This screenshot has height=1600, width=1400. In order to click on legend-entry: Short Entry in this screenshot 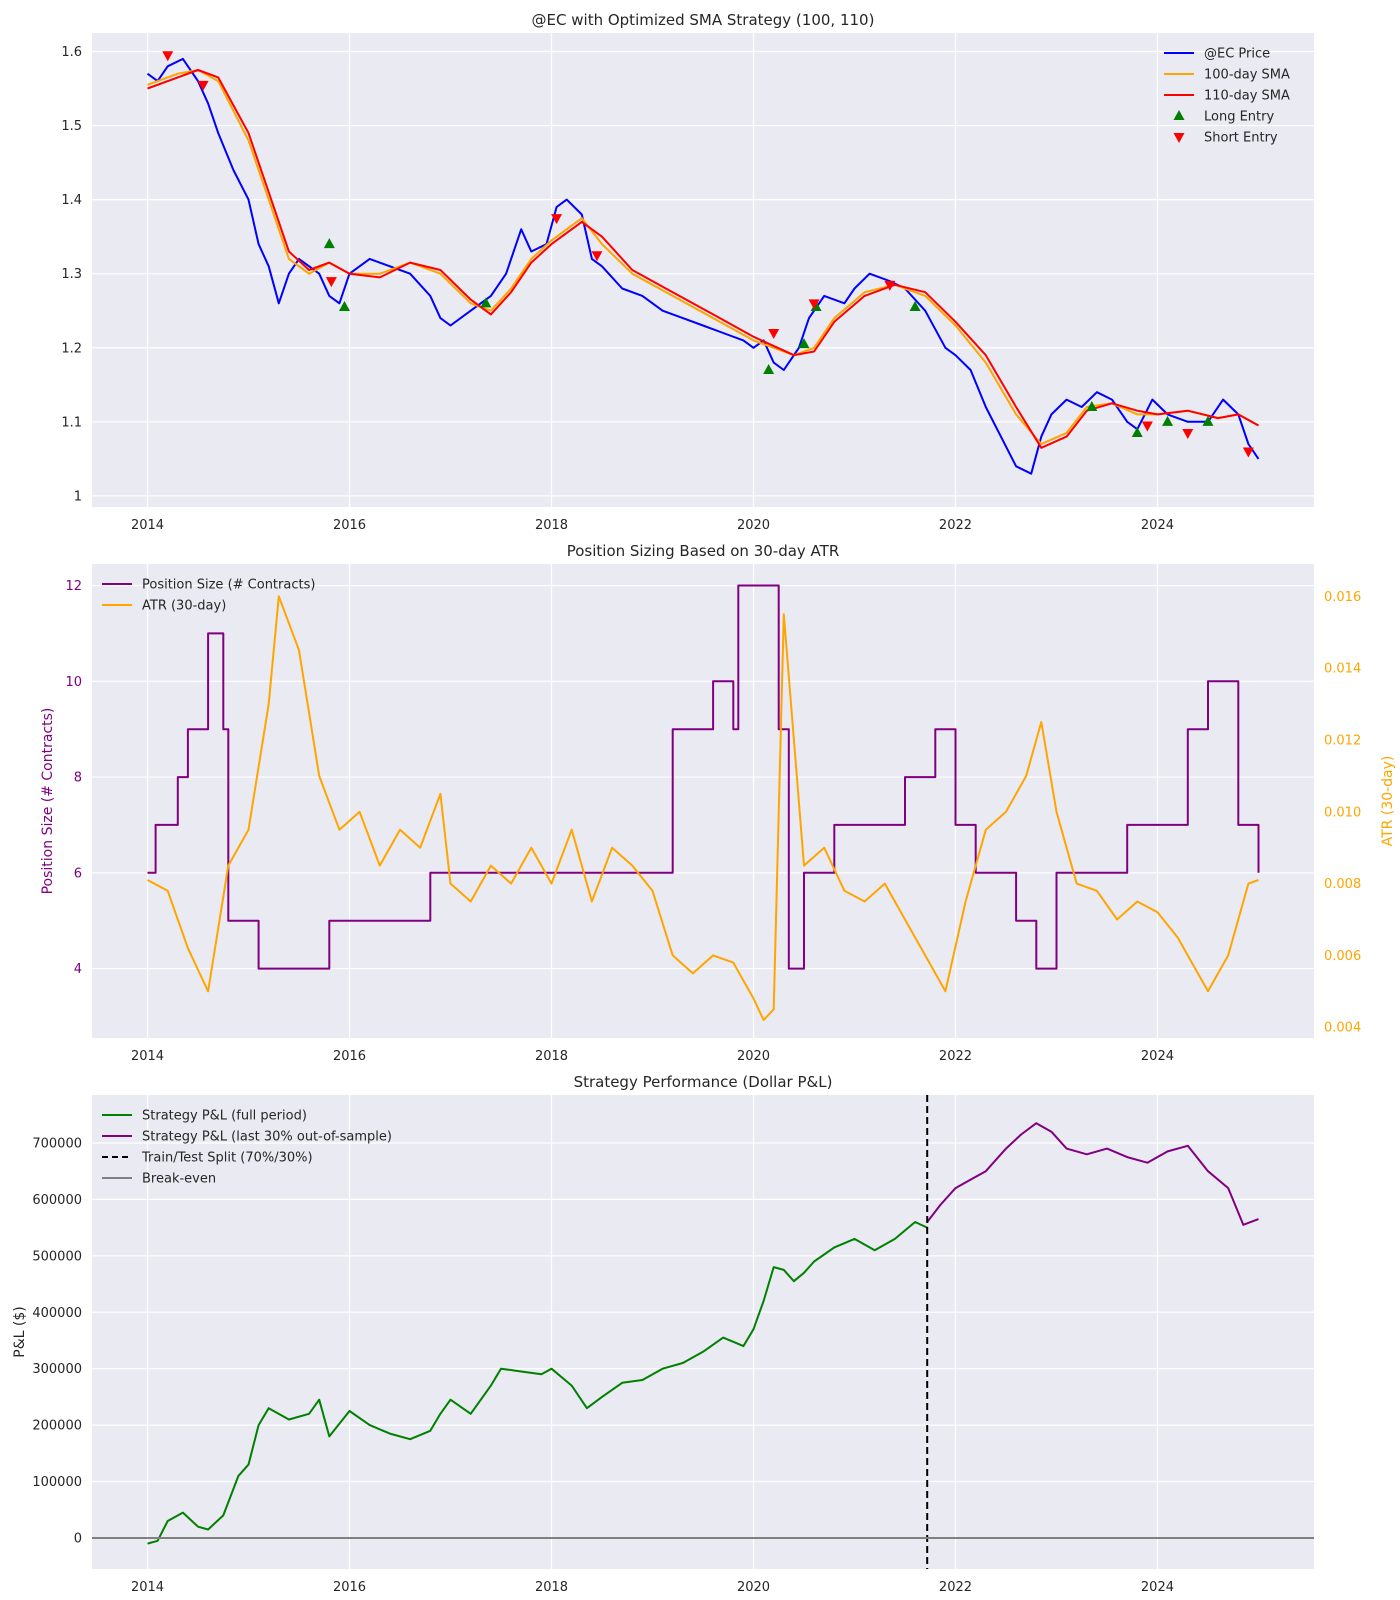, I will do `click(1225, 138)`.